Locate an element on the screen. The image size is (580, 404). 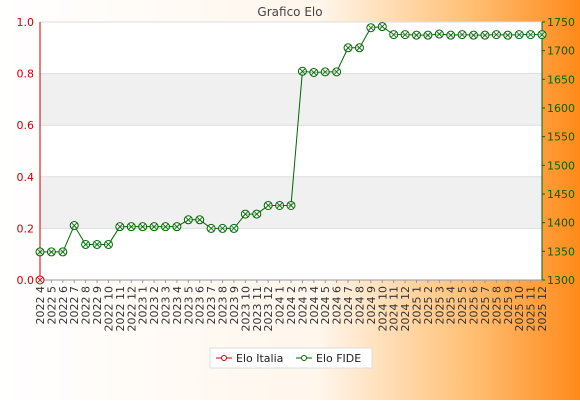
x-axis-tick-label: 2023 9 is located at coordinates (234, 305).